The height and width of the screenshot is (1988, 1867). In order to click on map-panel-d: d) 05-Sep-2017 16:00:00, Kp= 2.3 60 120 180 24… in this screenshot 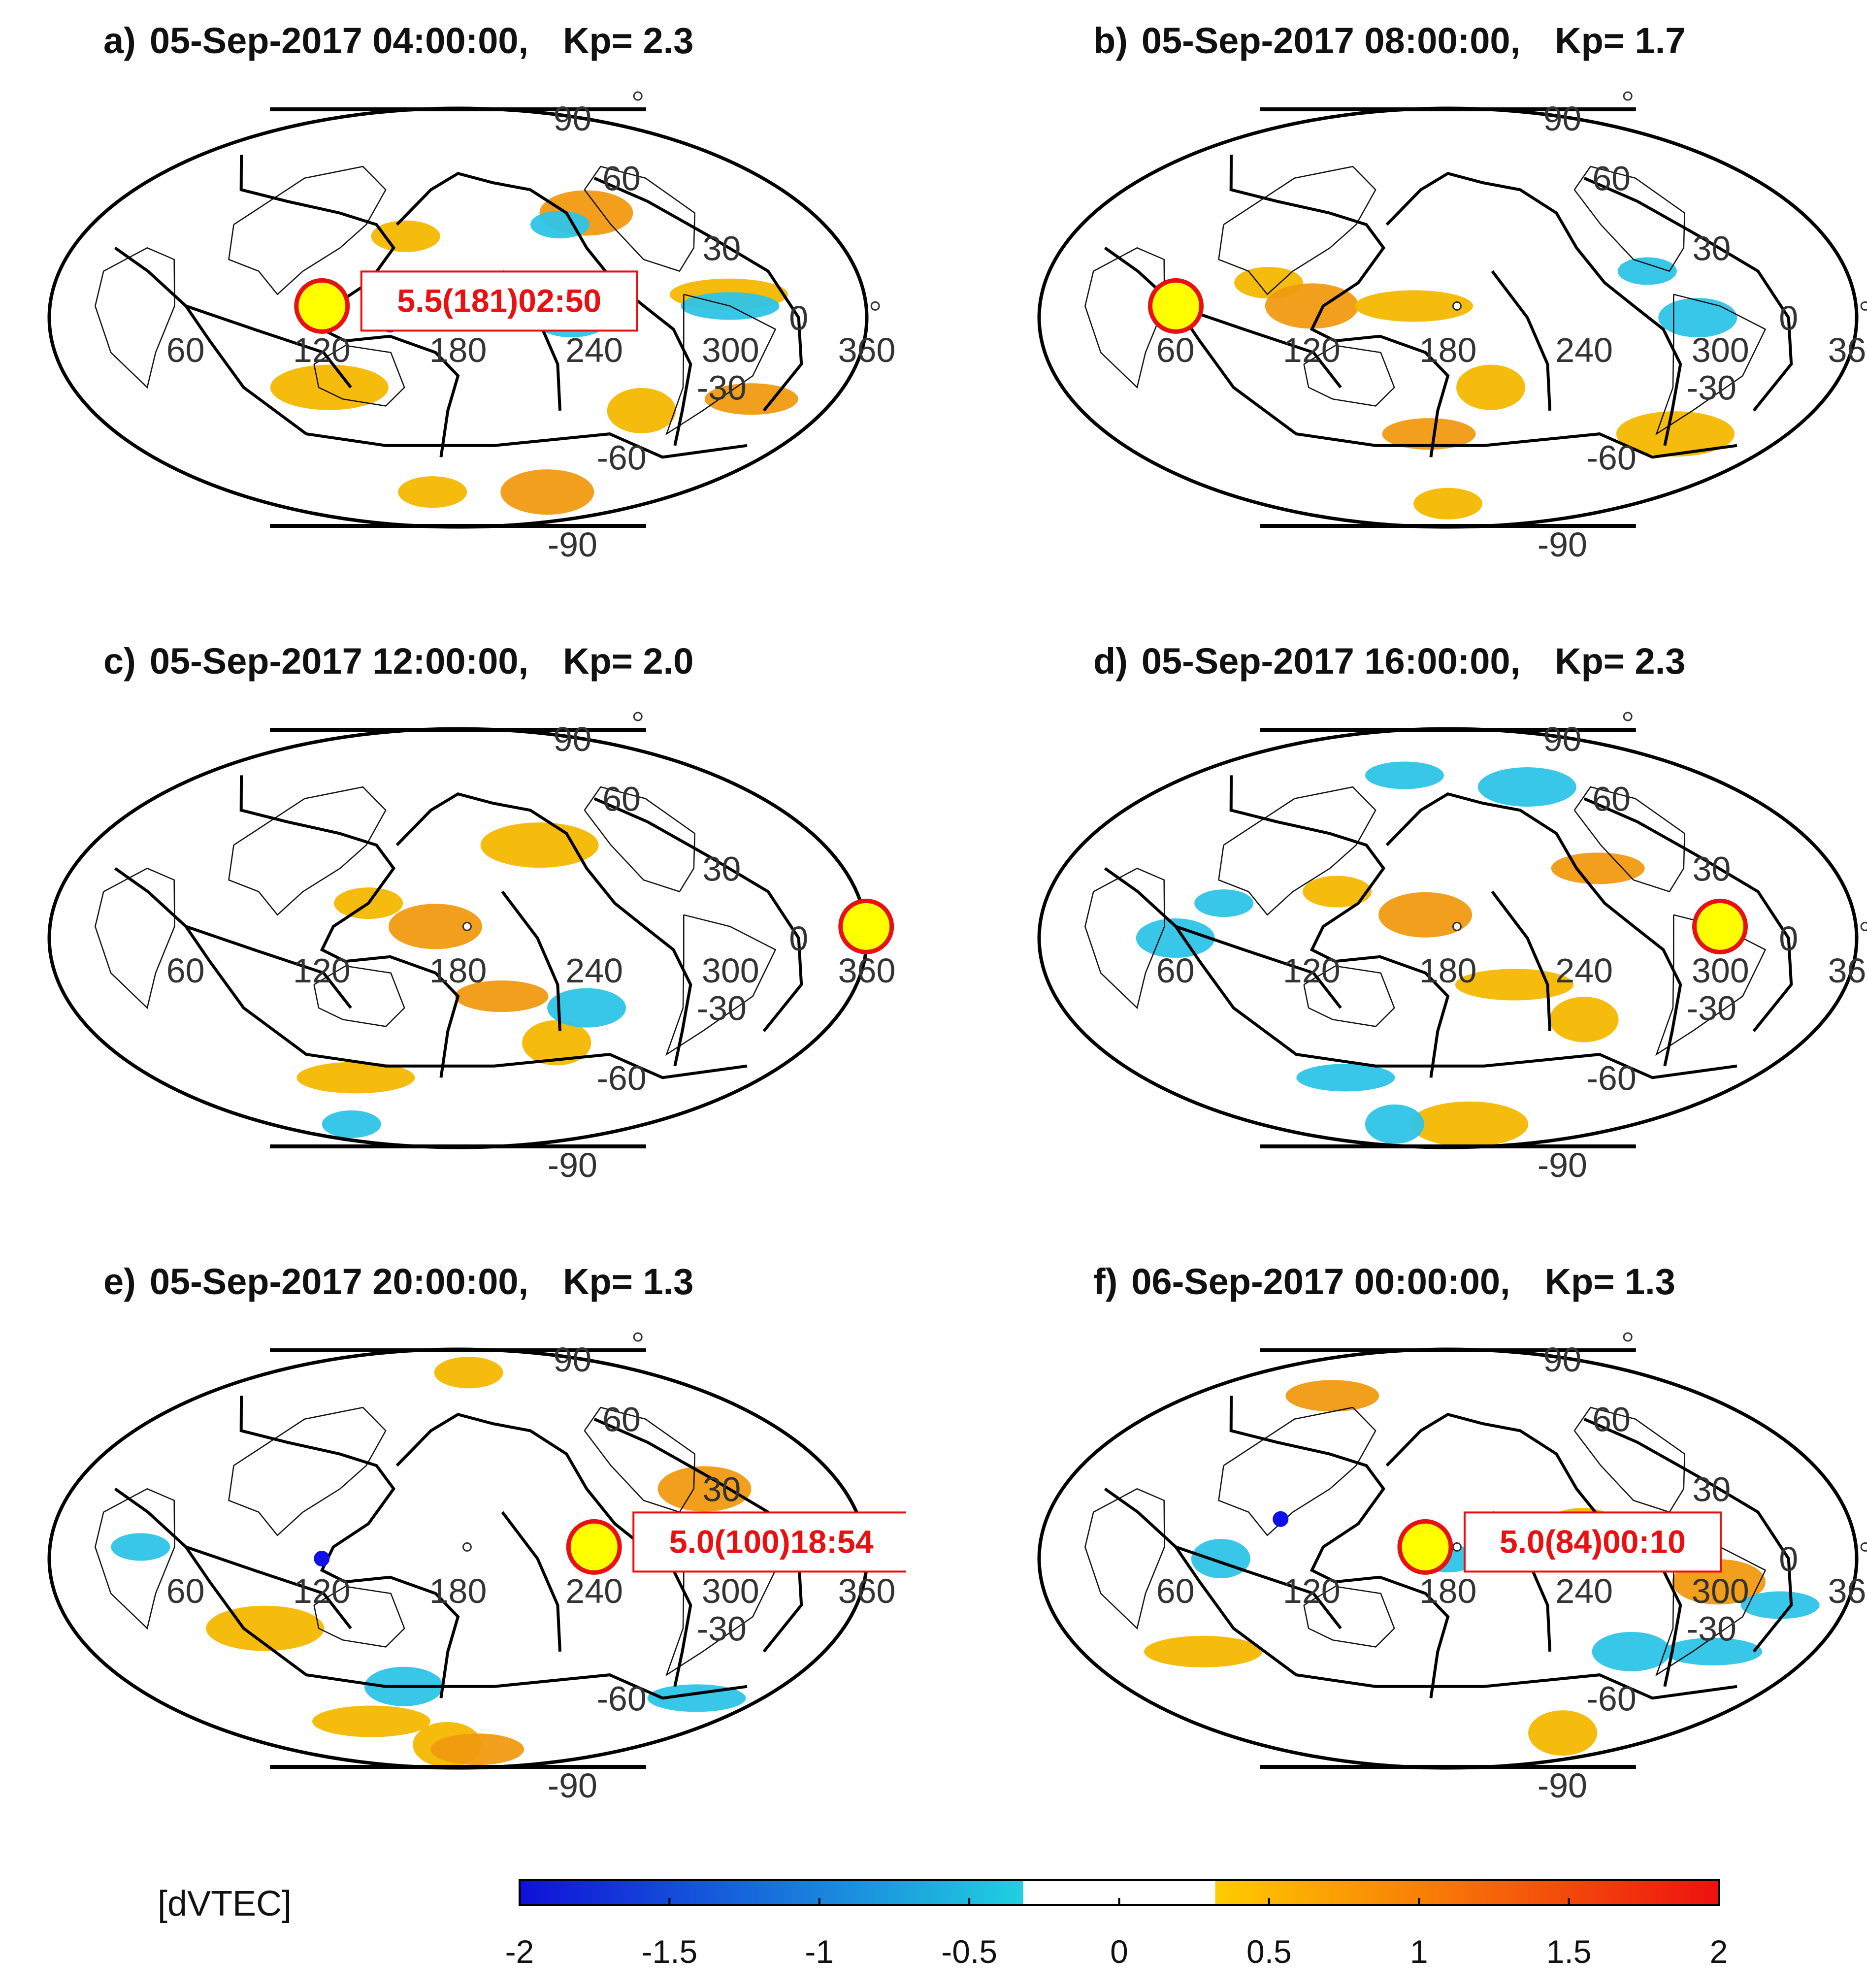, I will do `click(1443, 916)`.